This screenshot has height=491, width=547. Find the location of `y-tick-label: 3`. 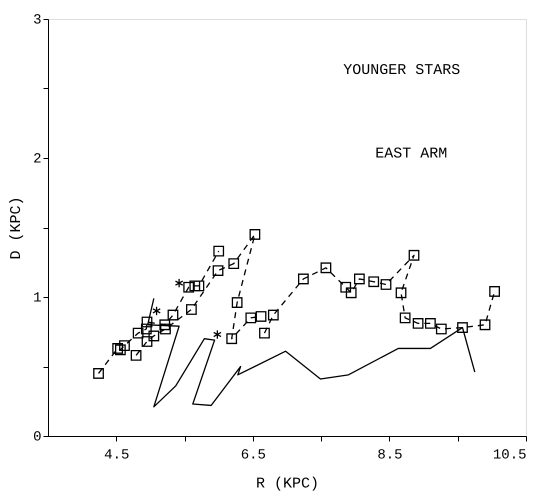

y-tick-label: 3 is located at coordinates (37, 20).